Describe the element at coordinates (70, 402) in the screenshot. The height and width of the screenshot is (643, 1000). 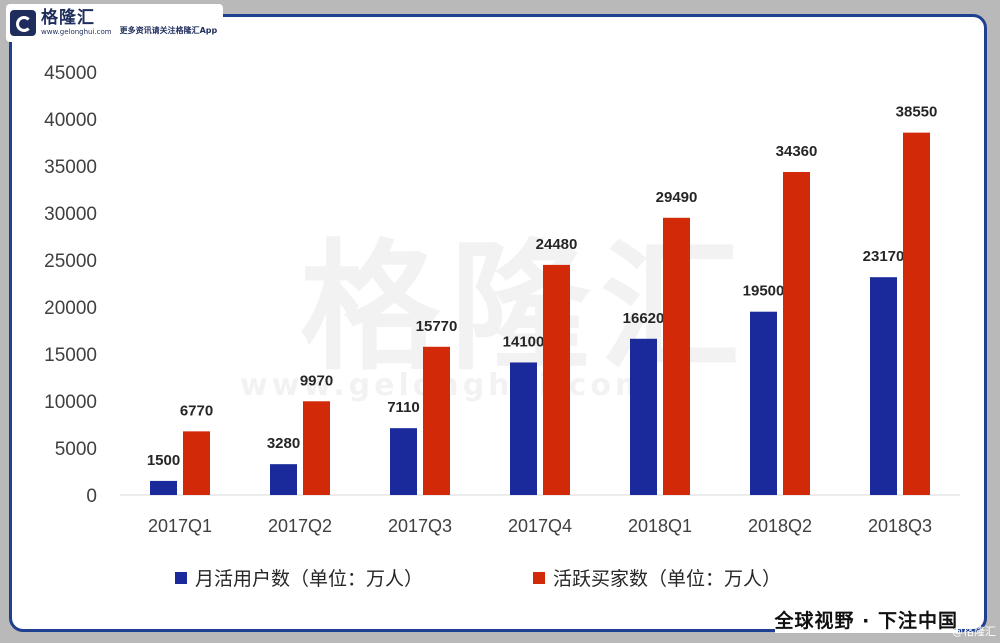
I see `y-tick-label: 10000` at that location.